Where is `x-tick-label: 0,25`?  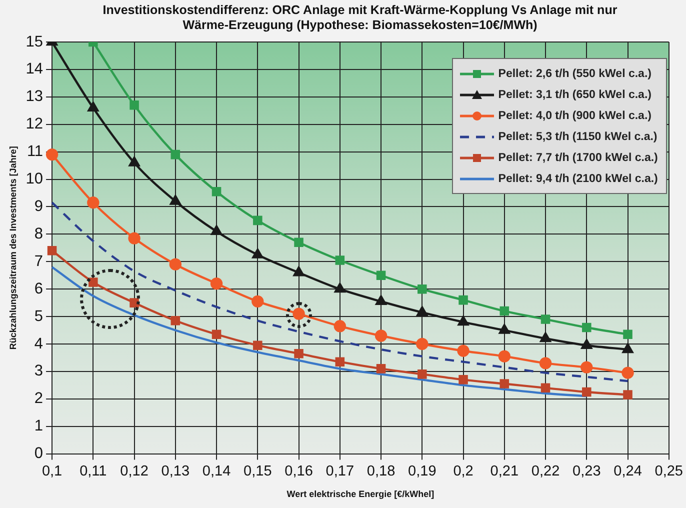
x-tick-label: 0,25 is located at coordinates (669, 472).